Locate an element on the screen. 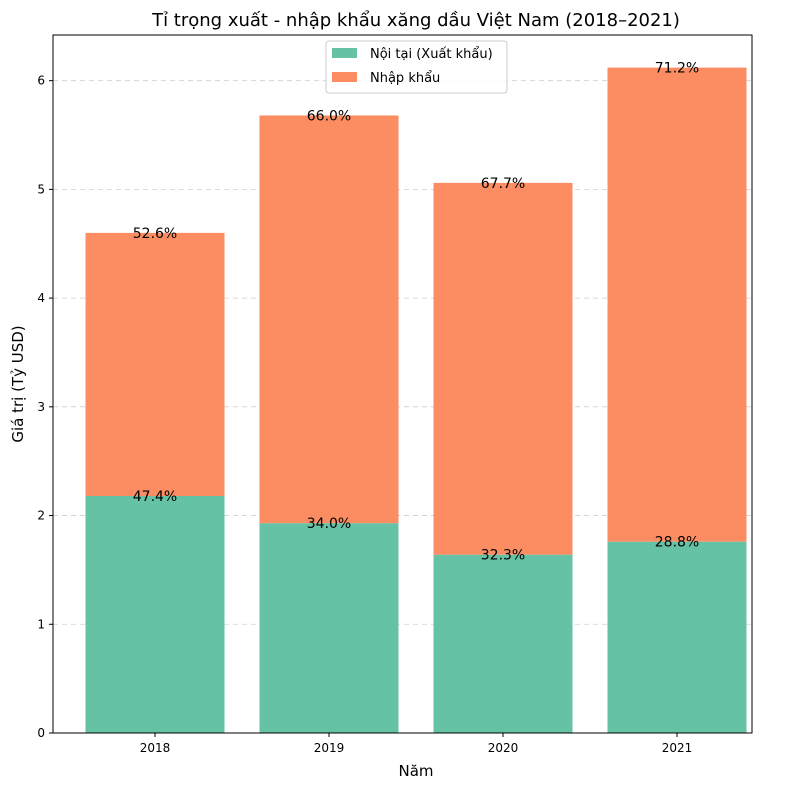  x-tick-label: 2020 is located at coordinates (503, 748).